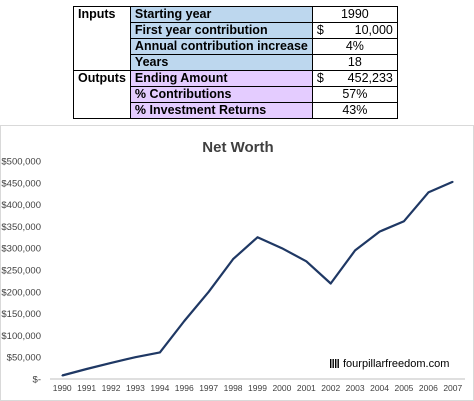 This screenshot has width=474, height=401. I want to click on x-tick-label: 2000, so click(281, 388).